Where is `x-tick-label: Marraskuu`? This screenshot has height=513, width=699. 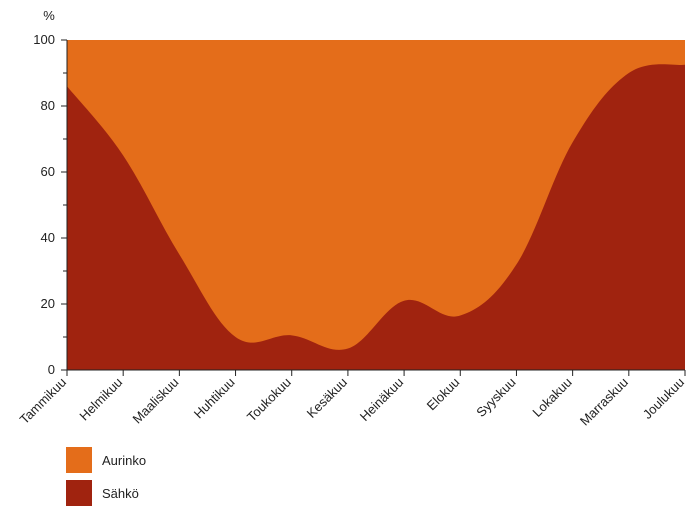 x-tick-label: Marraskuu is located at coordinates (604, 402).